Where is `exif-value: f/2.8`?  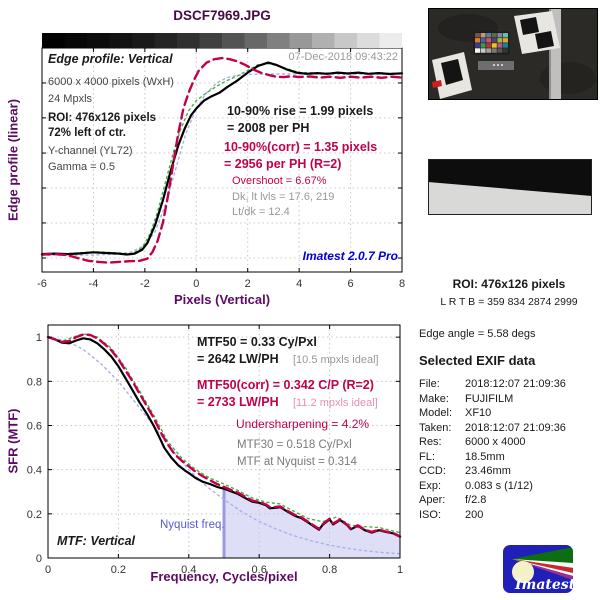 exif-value: f/2.8 is located at coordinates (476, 500).